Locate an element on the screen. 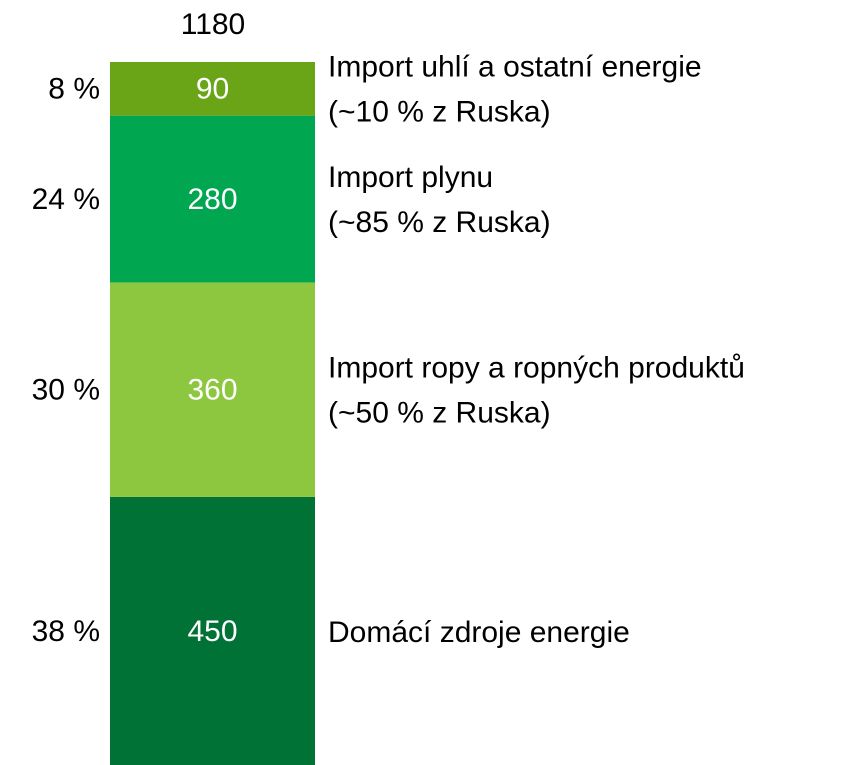 This screenshot has height=765, width=851. share-label: 8 % is located at coordinates (74, 89).